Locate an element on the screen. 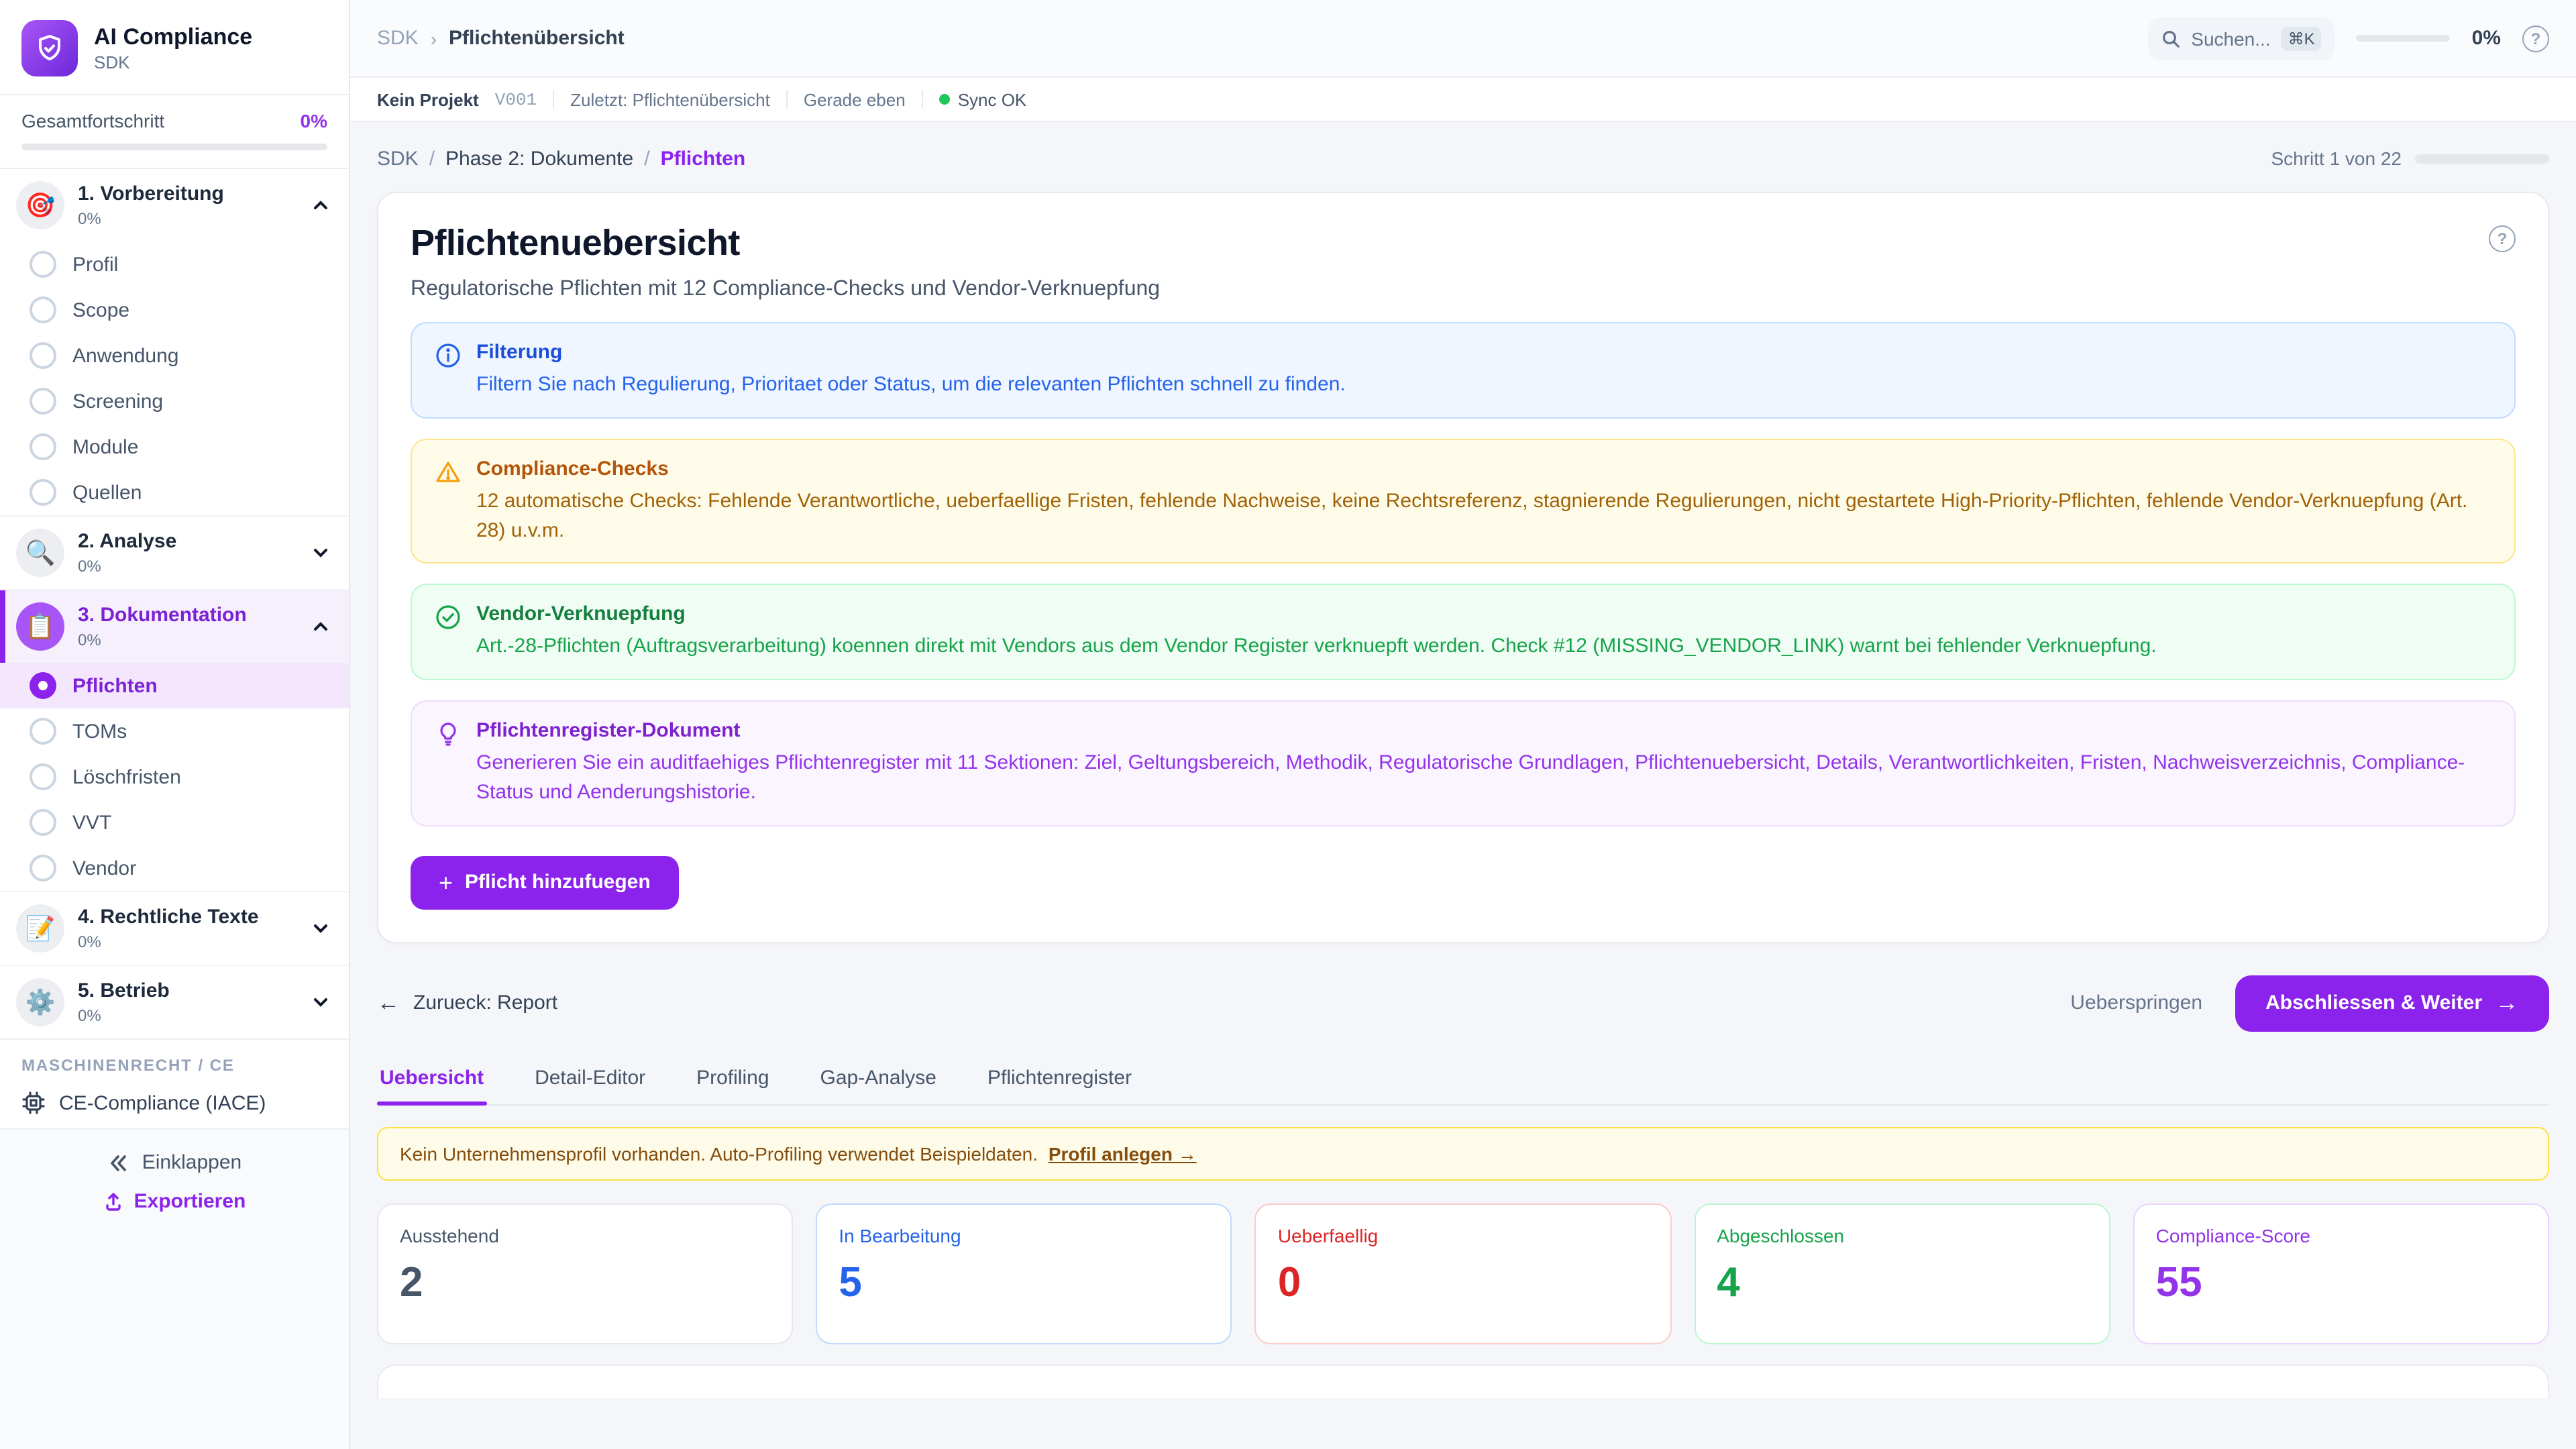 Image resolution: width=2576 pixels, height=1449 pixels. sidebar-item-vvt: VVT is located at coordinates (174, 822).